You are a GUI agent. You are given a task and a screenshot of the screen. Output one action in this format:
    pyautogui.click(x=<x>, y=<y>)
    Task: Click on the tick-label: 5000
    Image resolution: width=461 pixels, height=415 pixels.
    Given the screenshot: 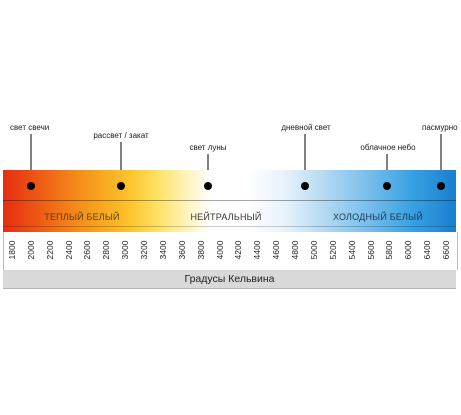 What is the action you would take?
    pyautogui.click(x=313, y=250)
    